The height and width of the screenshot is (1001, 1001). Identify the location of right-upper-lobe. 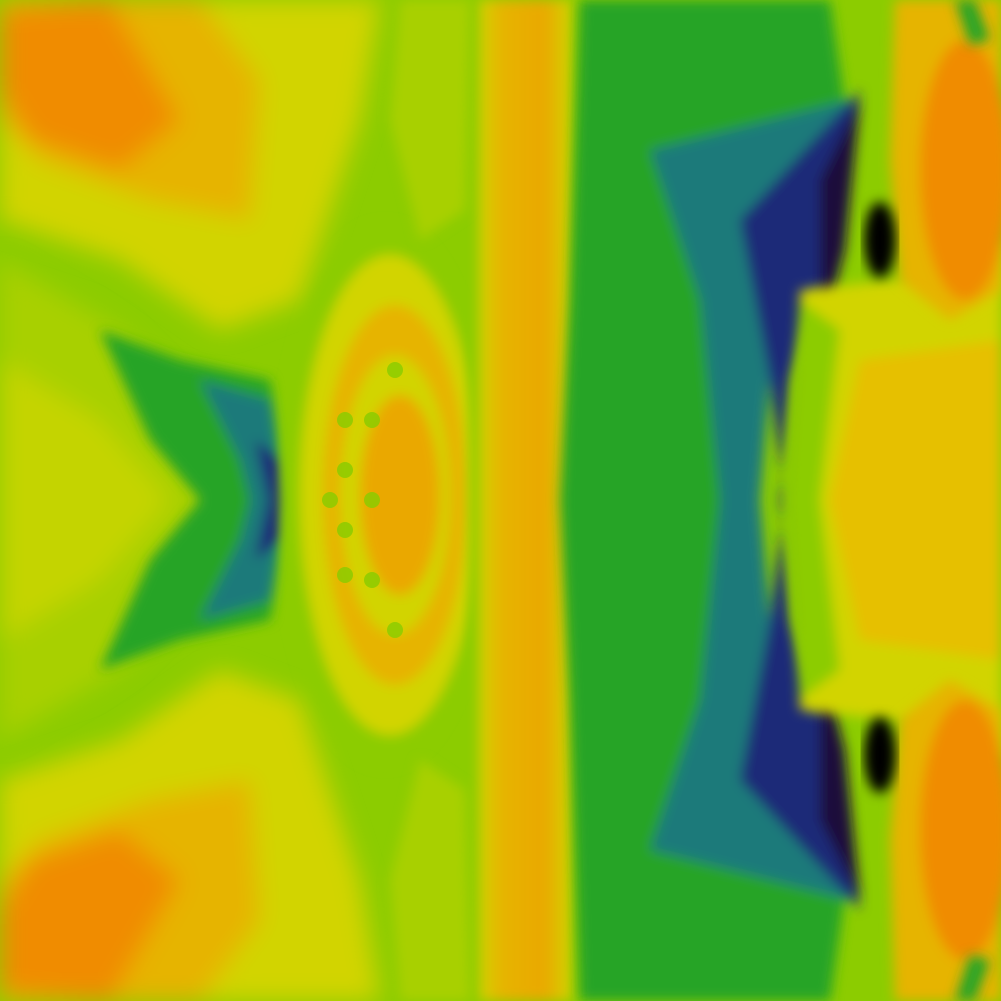
(945, 160).